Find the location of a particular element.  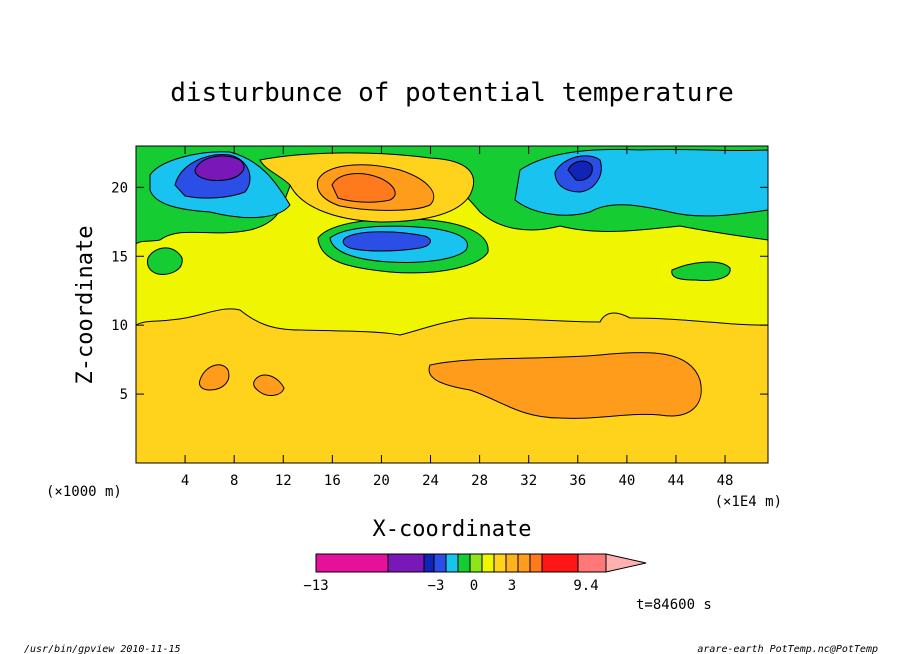

x-tick-label: 44 is located at coordinates (676, 481).